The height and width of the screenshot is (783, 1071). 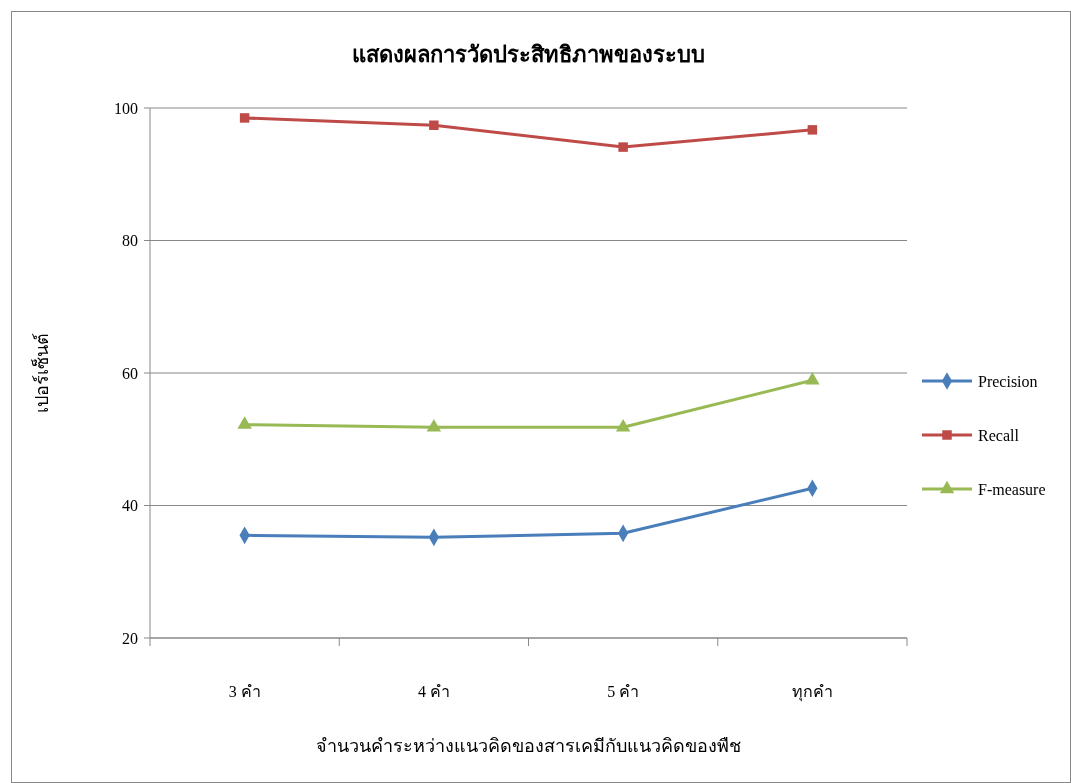 I want to click on x-tick-label: ทุกคำ, so click(x=812, y=692).